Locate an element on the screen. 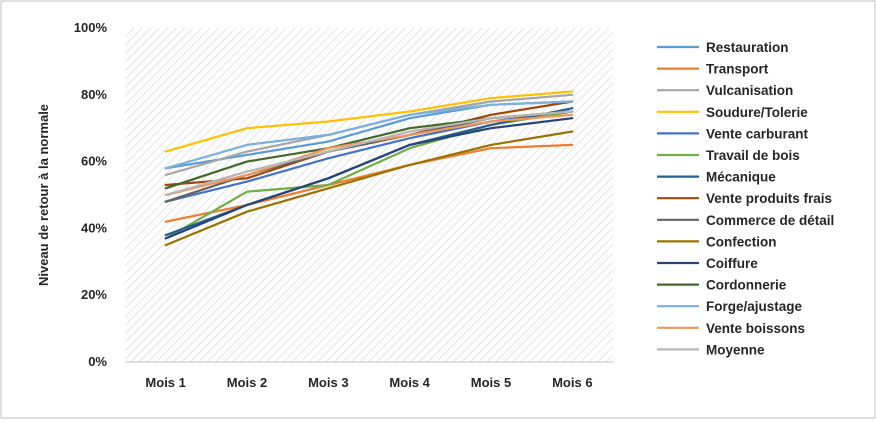  legend-label: Forge/ajustage is located at coordinates (754, 306).